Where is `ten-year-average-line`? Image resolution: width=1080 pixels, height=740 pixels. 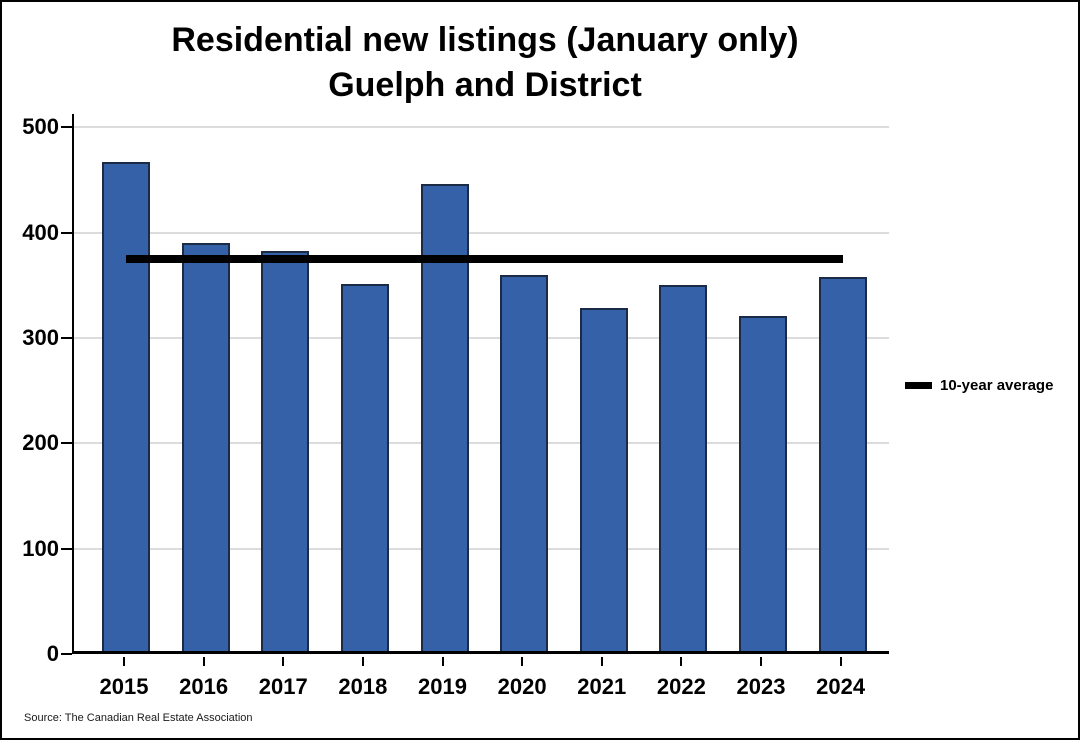
ten-year-average-line is located at coordinates (484, 258).